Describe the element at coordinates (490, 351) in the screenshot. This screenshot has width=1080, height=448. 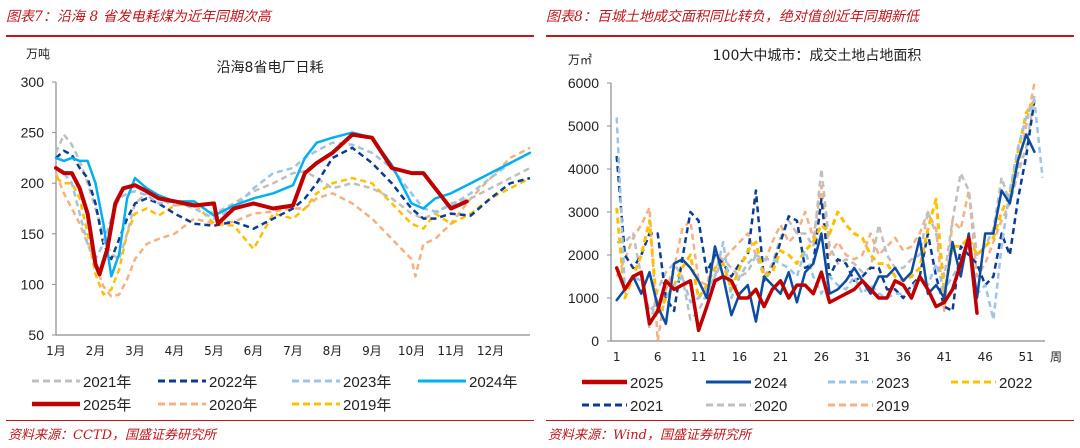
I see `x-tick-label: 12月` at that location.